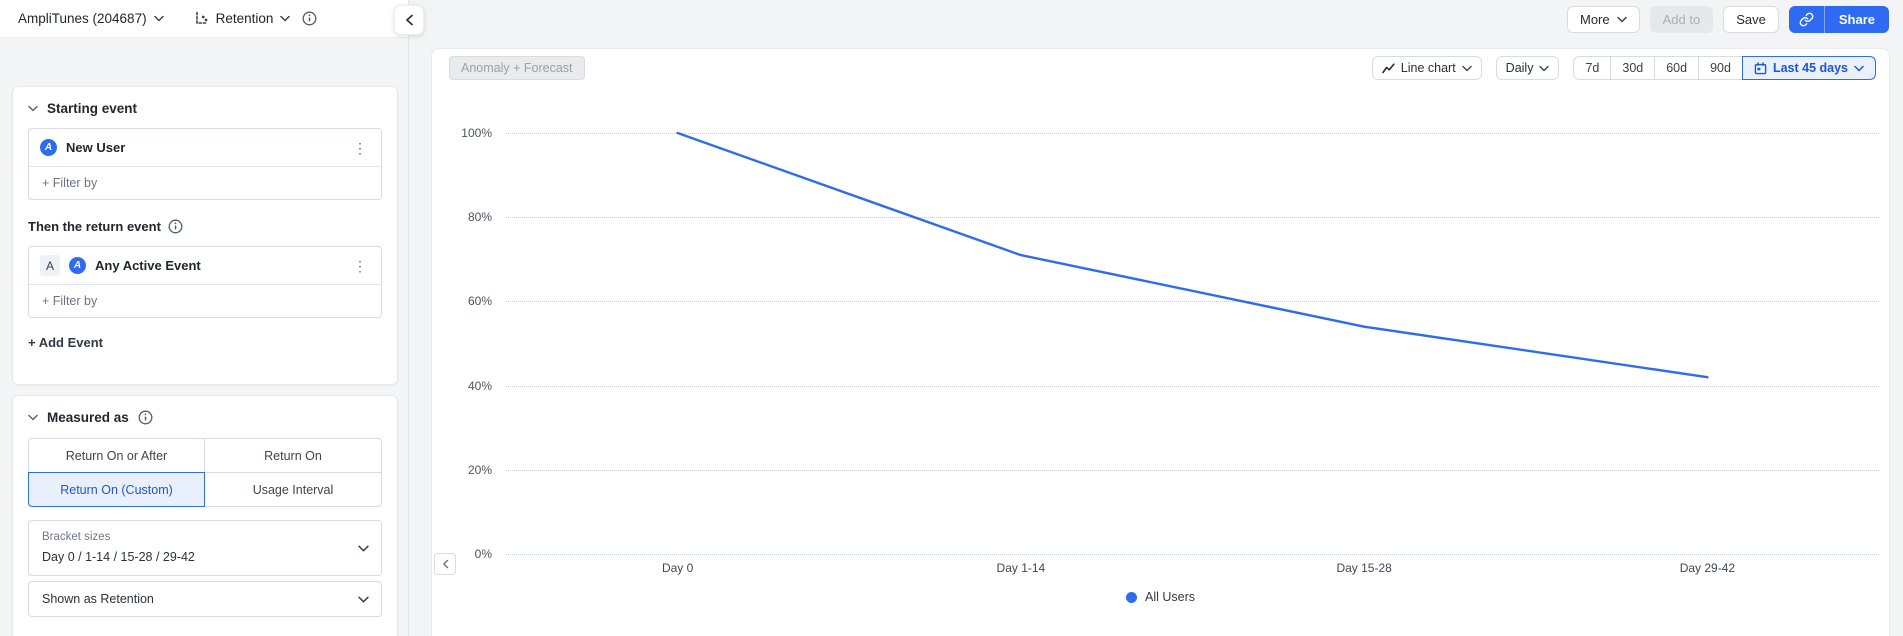 The image size is (1903, 636). I want to click on x-tick-label: Day 0, so click(677, 568).